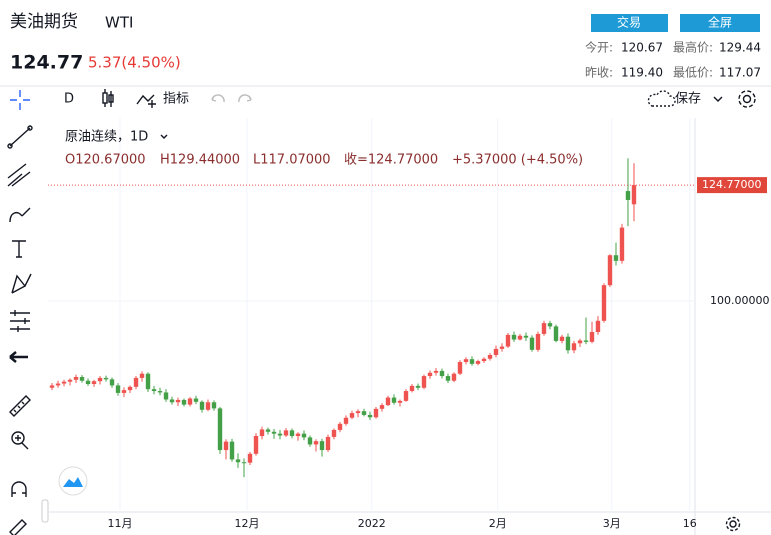 The width and height of the screenshot is (771, 535). Describe the element at coordinates (642, 73) in the screenshot. I see `stat-value: 119.40` at that location.